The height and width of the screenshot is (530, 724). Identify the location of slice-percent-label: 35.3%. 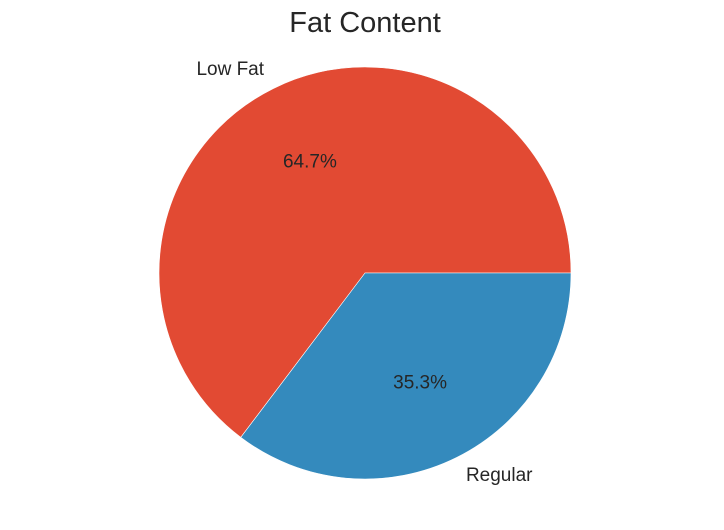
(420, 383).